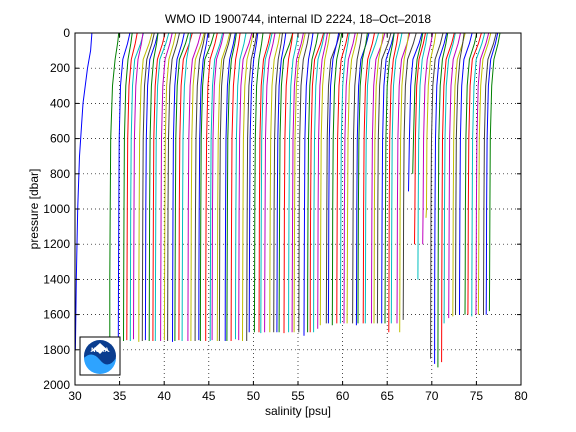  I want to click on logo-text: NOAA, so click(100, 351).